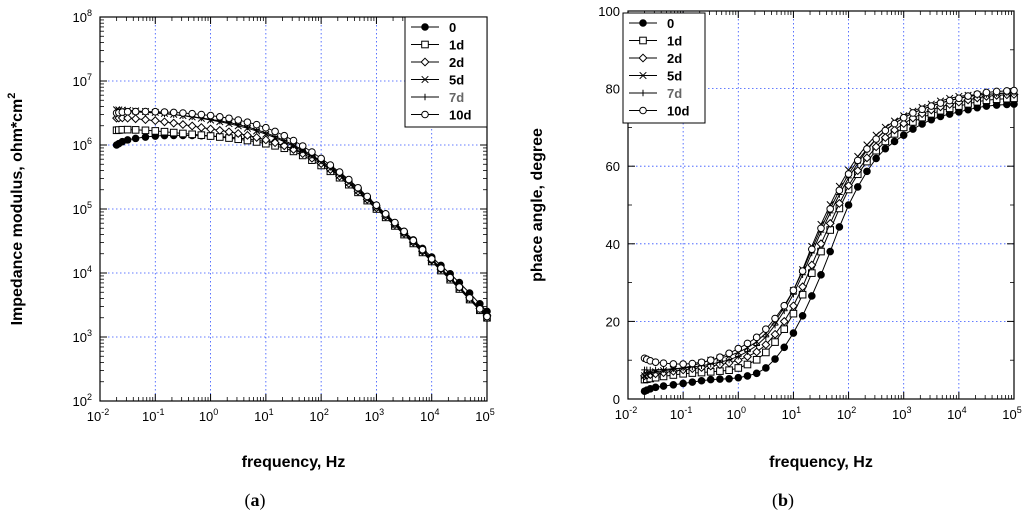  Describe the element at coordinates (89, 397) in the screenshot. I see `y-tick-label-0-exp: 2` at that location.